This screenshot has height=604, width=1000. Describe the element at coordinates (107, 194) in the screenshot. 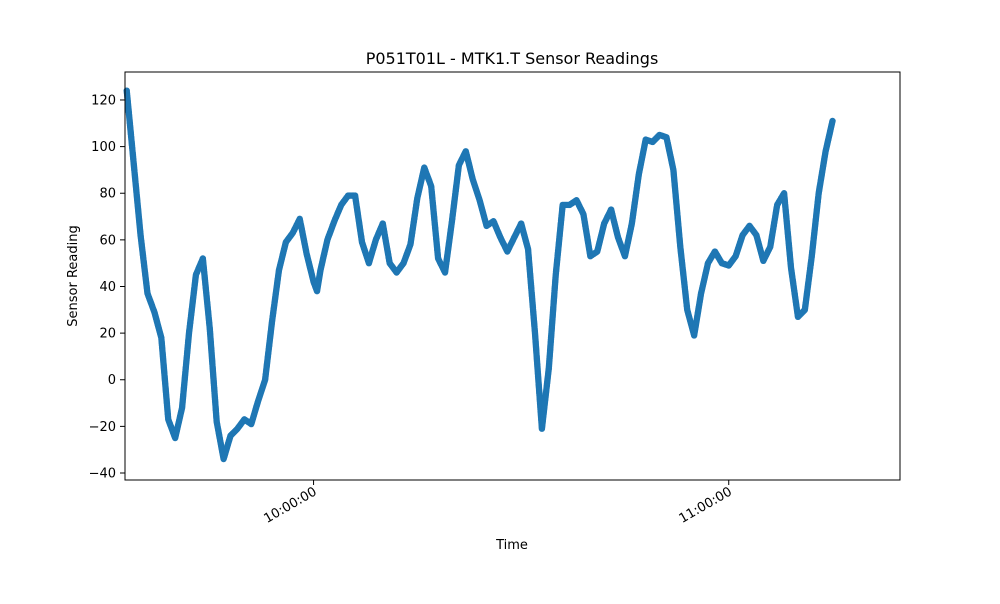

I see `y-tick-label: 80` at that location.